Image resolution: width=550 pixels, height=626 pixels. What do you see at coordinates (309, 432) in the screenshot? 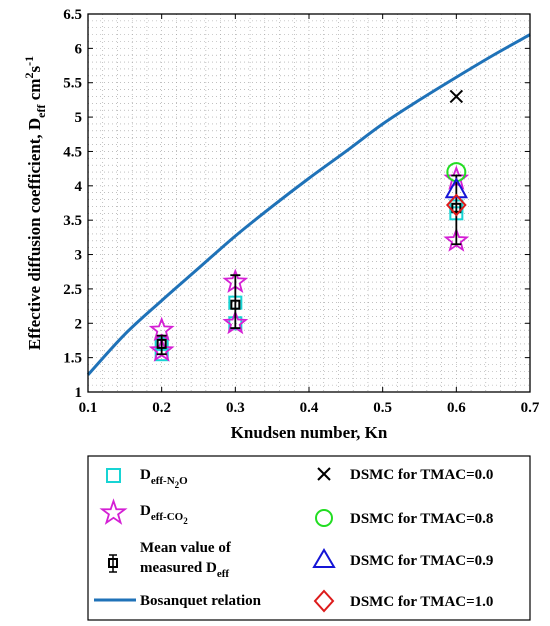
I see `x-axis-label: Knudsen number, Kn` at bounding box center [309, 432].